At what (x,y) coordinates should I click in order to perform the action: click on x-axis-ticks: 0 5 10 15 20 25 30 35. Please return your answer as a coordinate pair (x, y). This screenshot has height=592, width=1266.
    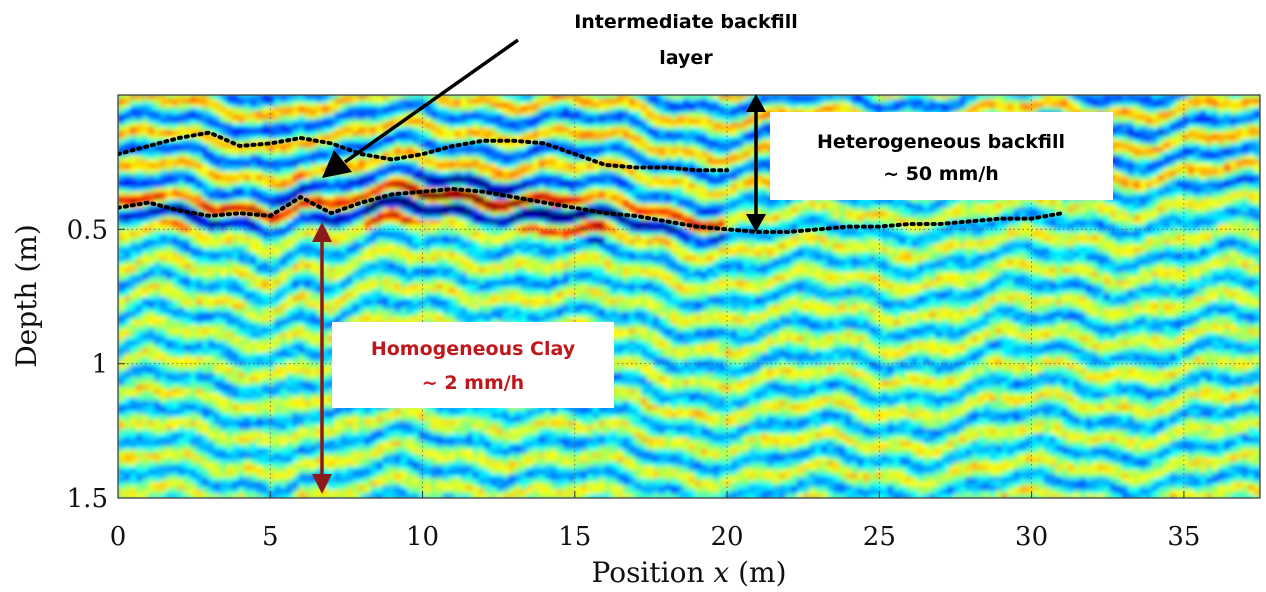
    Looking at the image, I should click on (655, 521).